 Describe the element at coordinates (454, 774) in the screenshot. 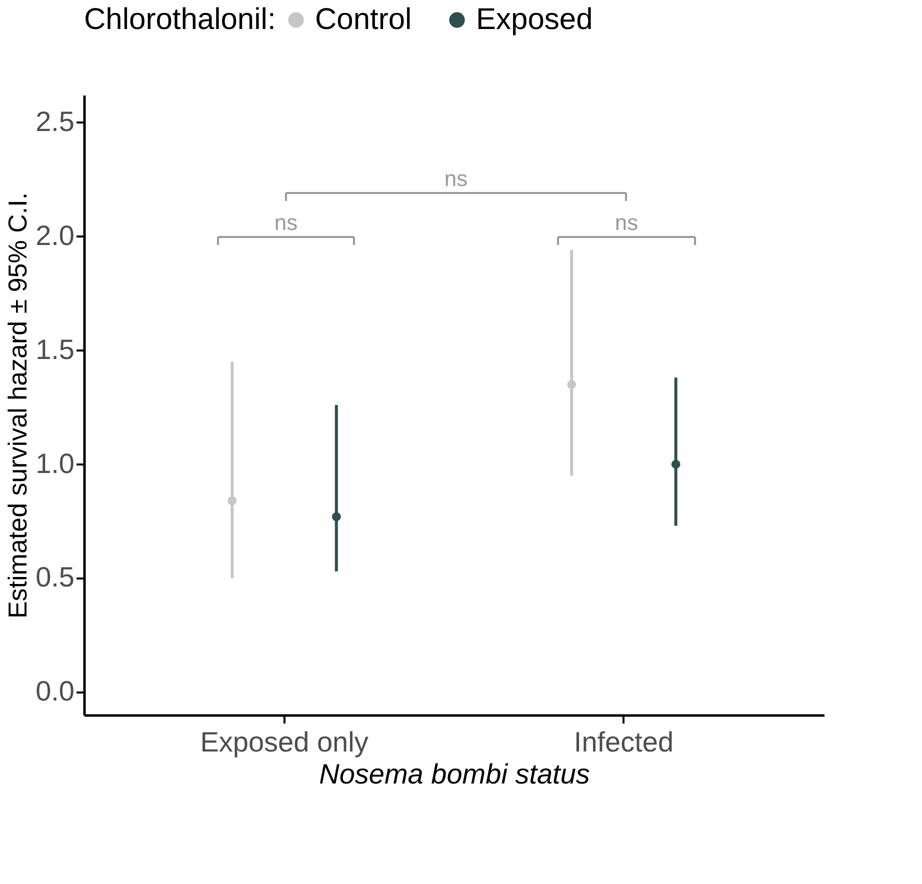

I see `x-axis-title: Nosema bombi status` at that location.